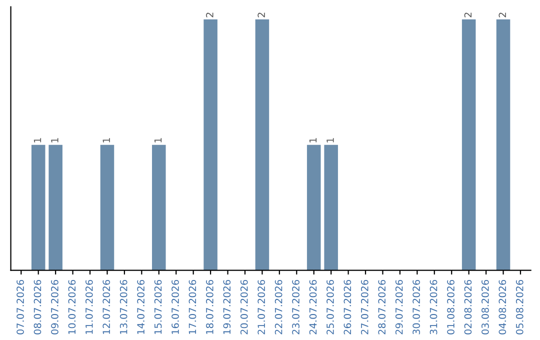 The image size is (540, 340). What do you see at coordinates (416, 307) in the screenshot?
I see `x-tick-label: 30.07.2026` at bounding box center [416, 307].